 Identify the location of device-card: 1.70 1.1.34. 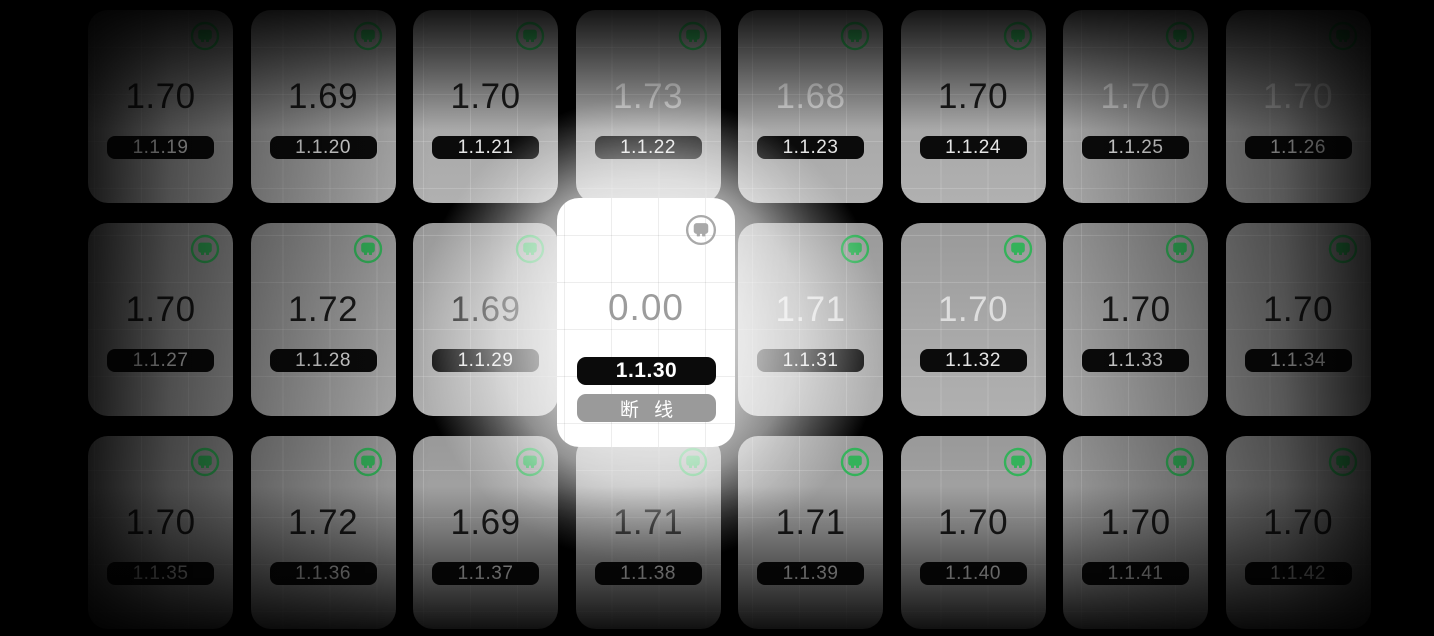
(1298, 319).